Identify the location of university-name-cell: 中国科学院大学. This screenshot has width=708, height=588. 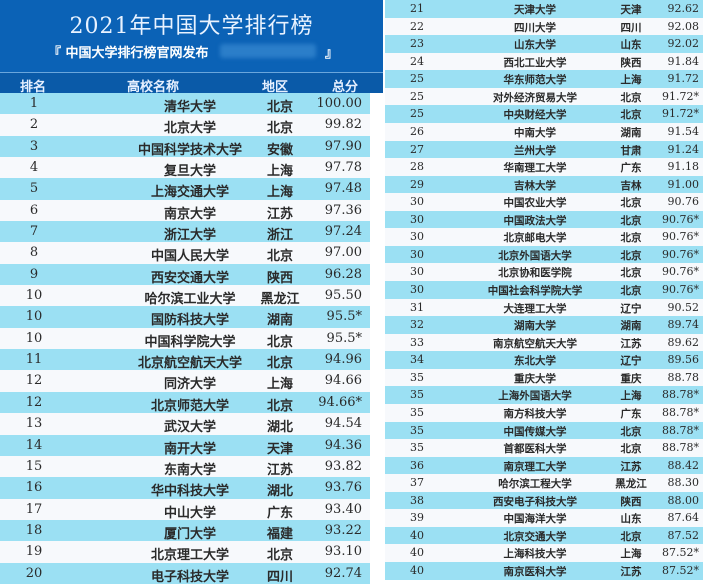
(190, 342).